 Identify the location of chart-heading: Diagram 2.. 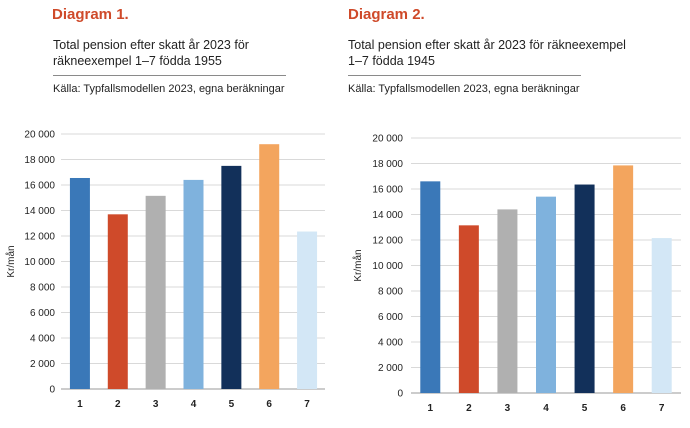
(386, 14).